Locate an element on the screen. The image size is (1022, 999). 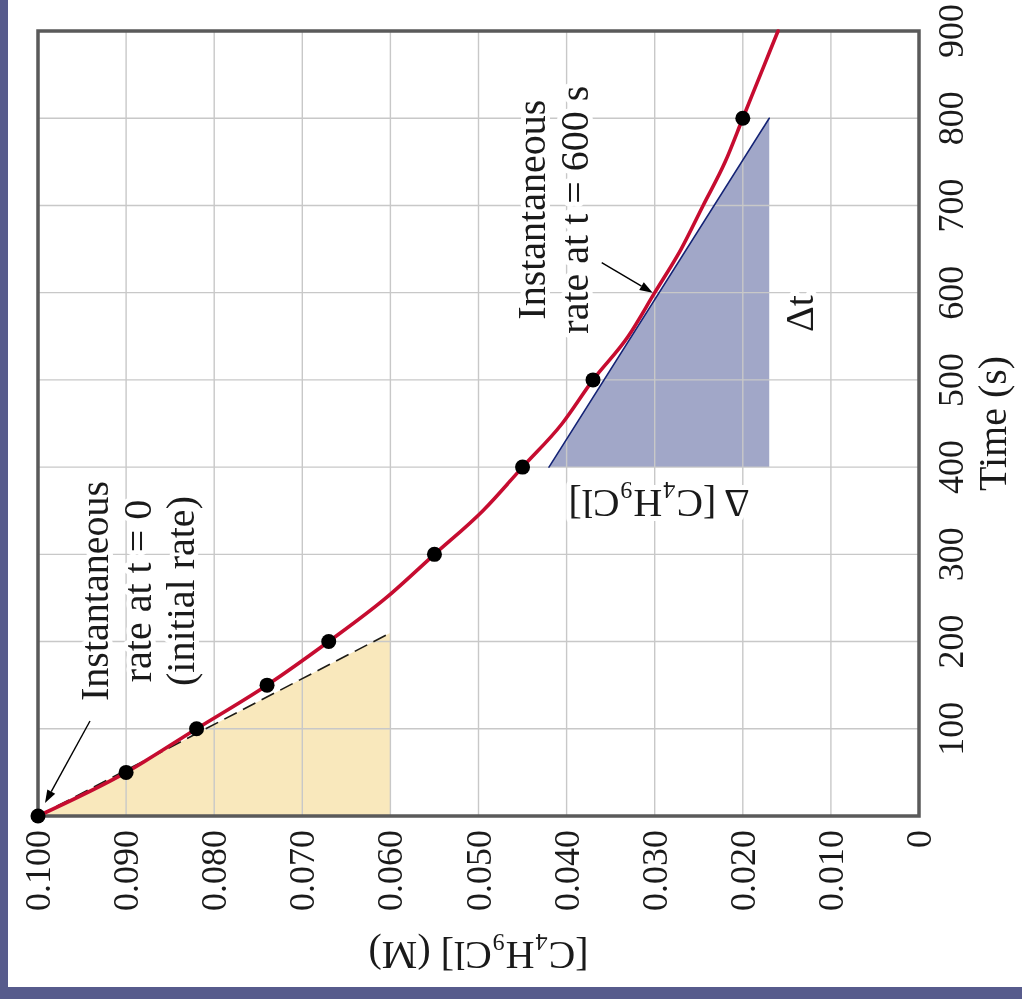
x-tick-label: 0.060 is located at coordinates (390, 870).